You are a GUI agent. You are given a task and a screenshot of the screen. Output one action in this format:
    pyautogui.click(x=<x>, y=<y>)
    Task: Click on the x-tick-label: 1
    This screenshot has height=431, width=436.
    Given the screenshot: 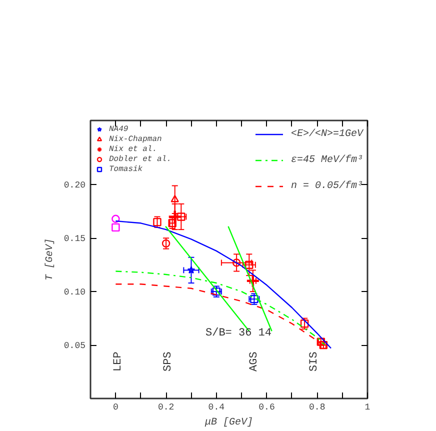 What is the action you would take?
    pyautogui.click(x=367, y=407)
    